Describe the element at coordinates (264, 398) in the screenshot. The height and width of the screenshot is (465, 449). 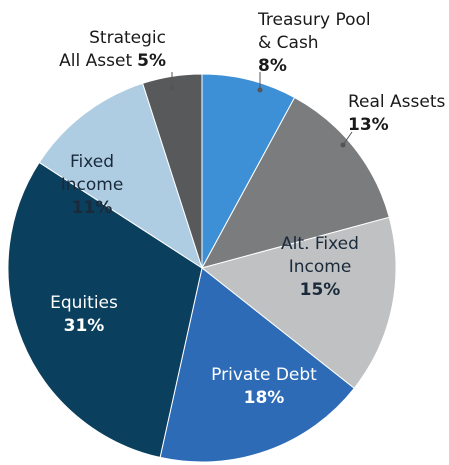
I see `value-label: 18%` at that location.